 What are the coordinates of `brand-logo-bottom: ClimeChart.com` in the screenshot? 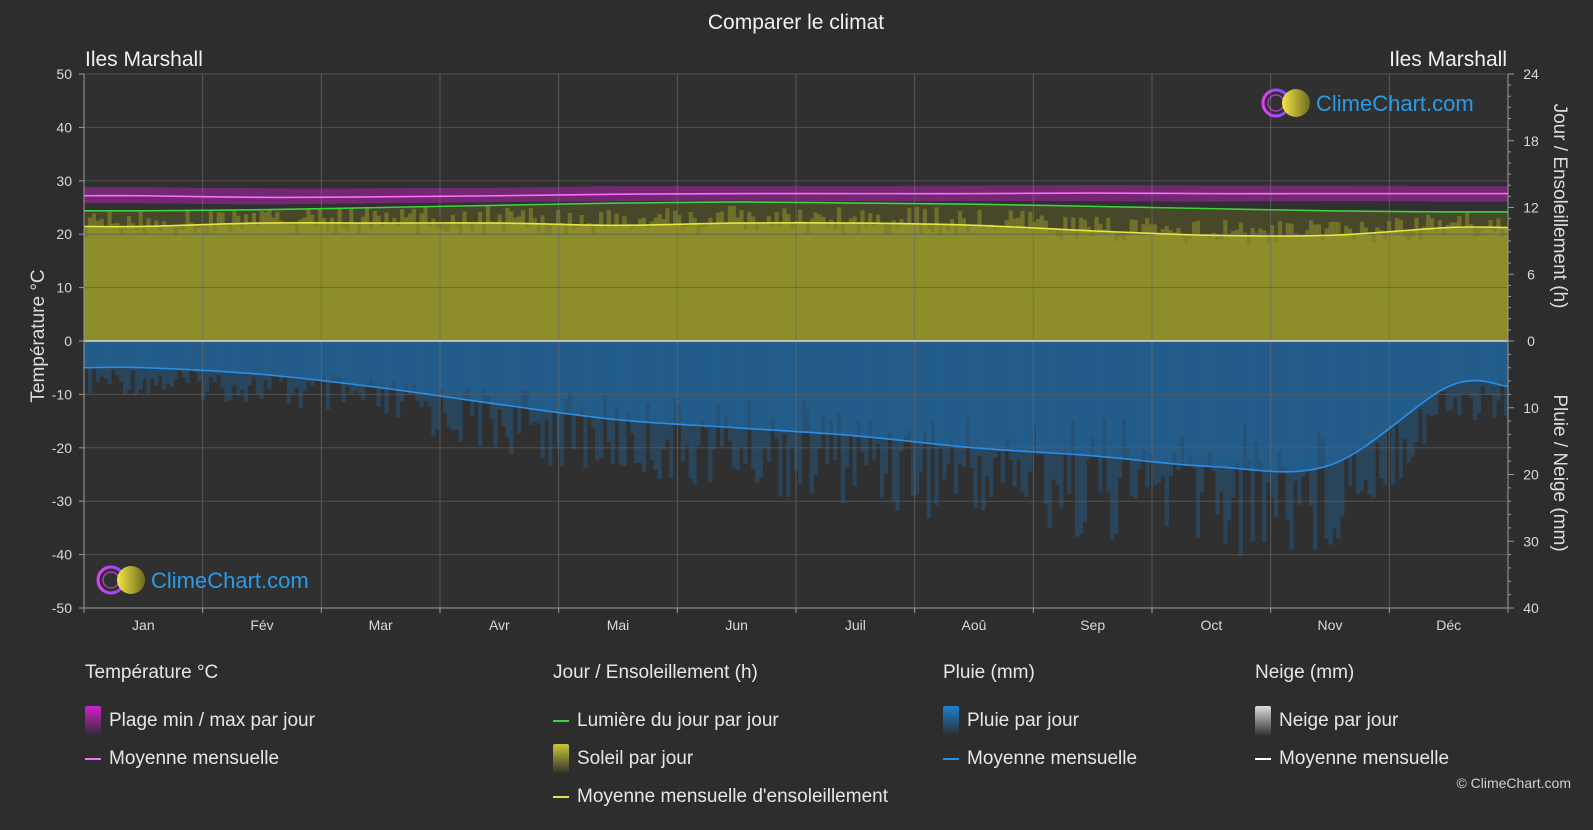 It's located at (202, 580).